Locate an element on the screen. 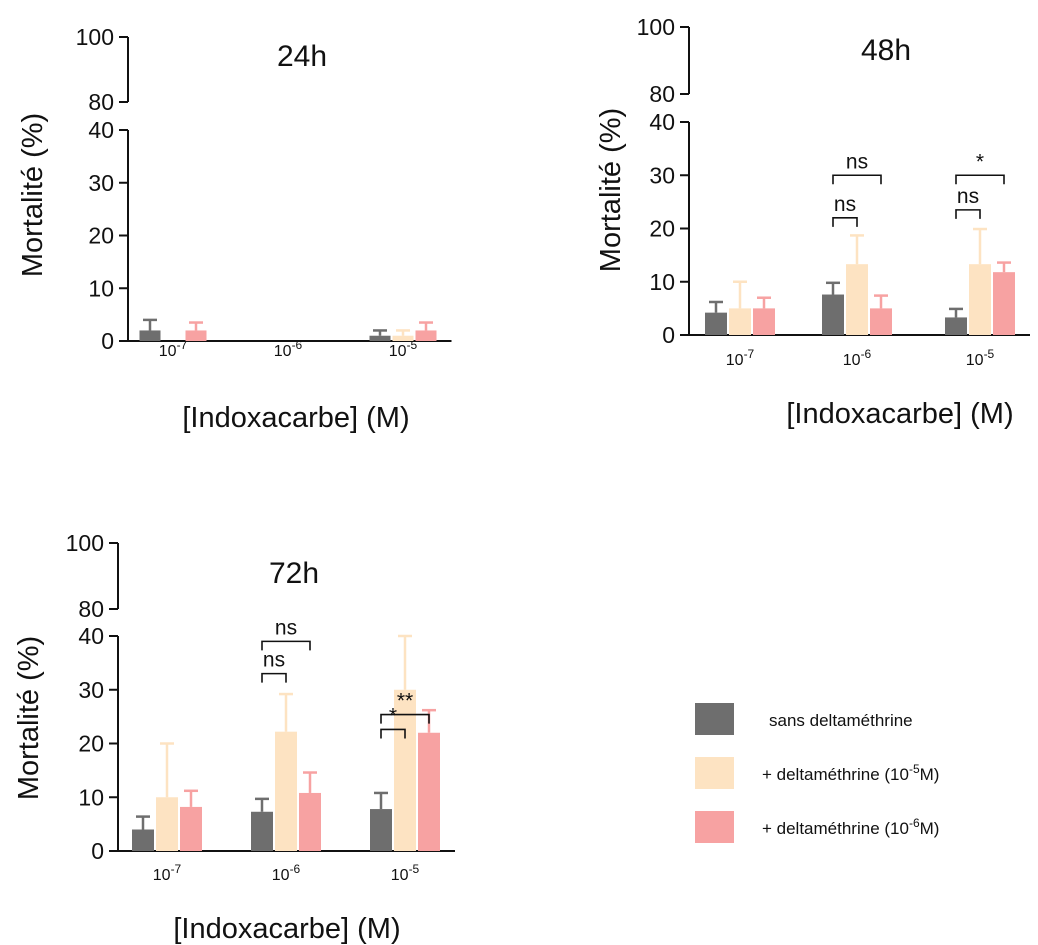 The image size is (1038, 945). chart-title: 48h is located at coordinates (886, 50).